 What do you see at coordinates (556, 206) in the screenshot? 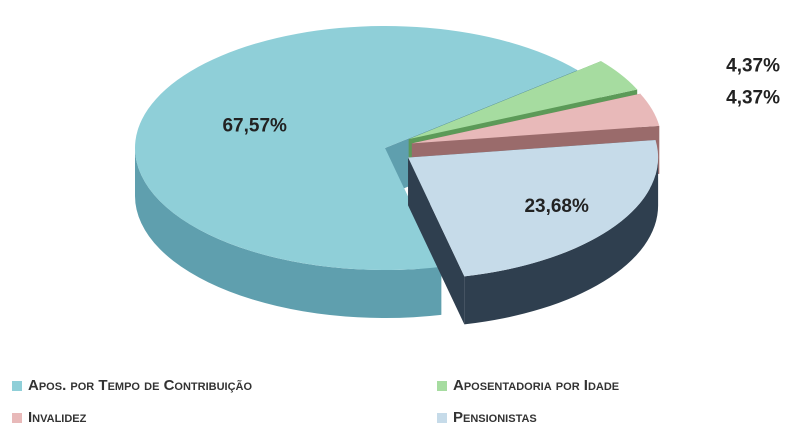
I see `data-label: 23,68%` at bounding box center [556, 206].